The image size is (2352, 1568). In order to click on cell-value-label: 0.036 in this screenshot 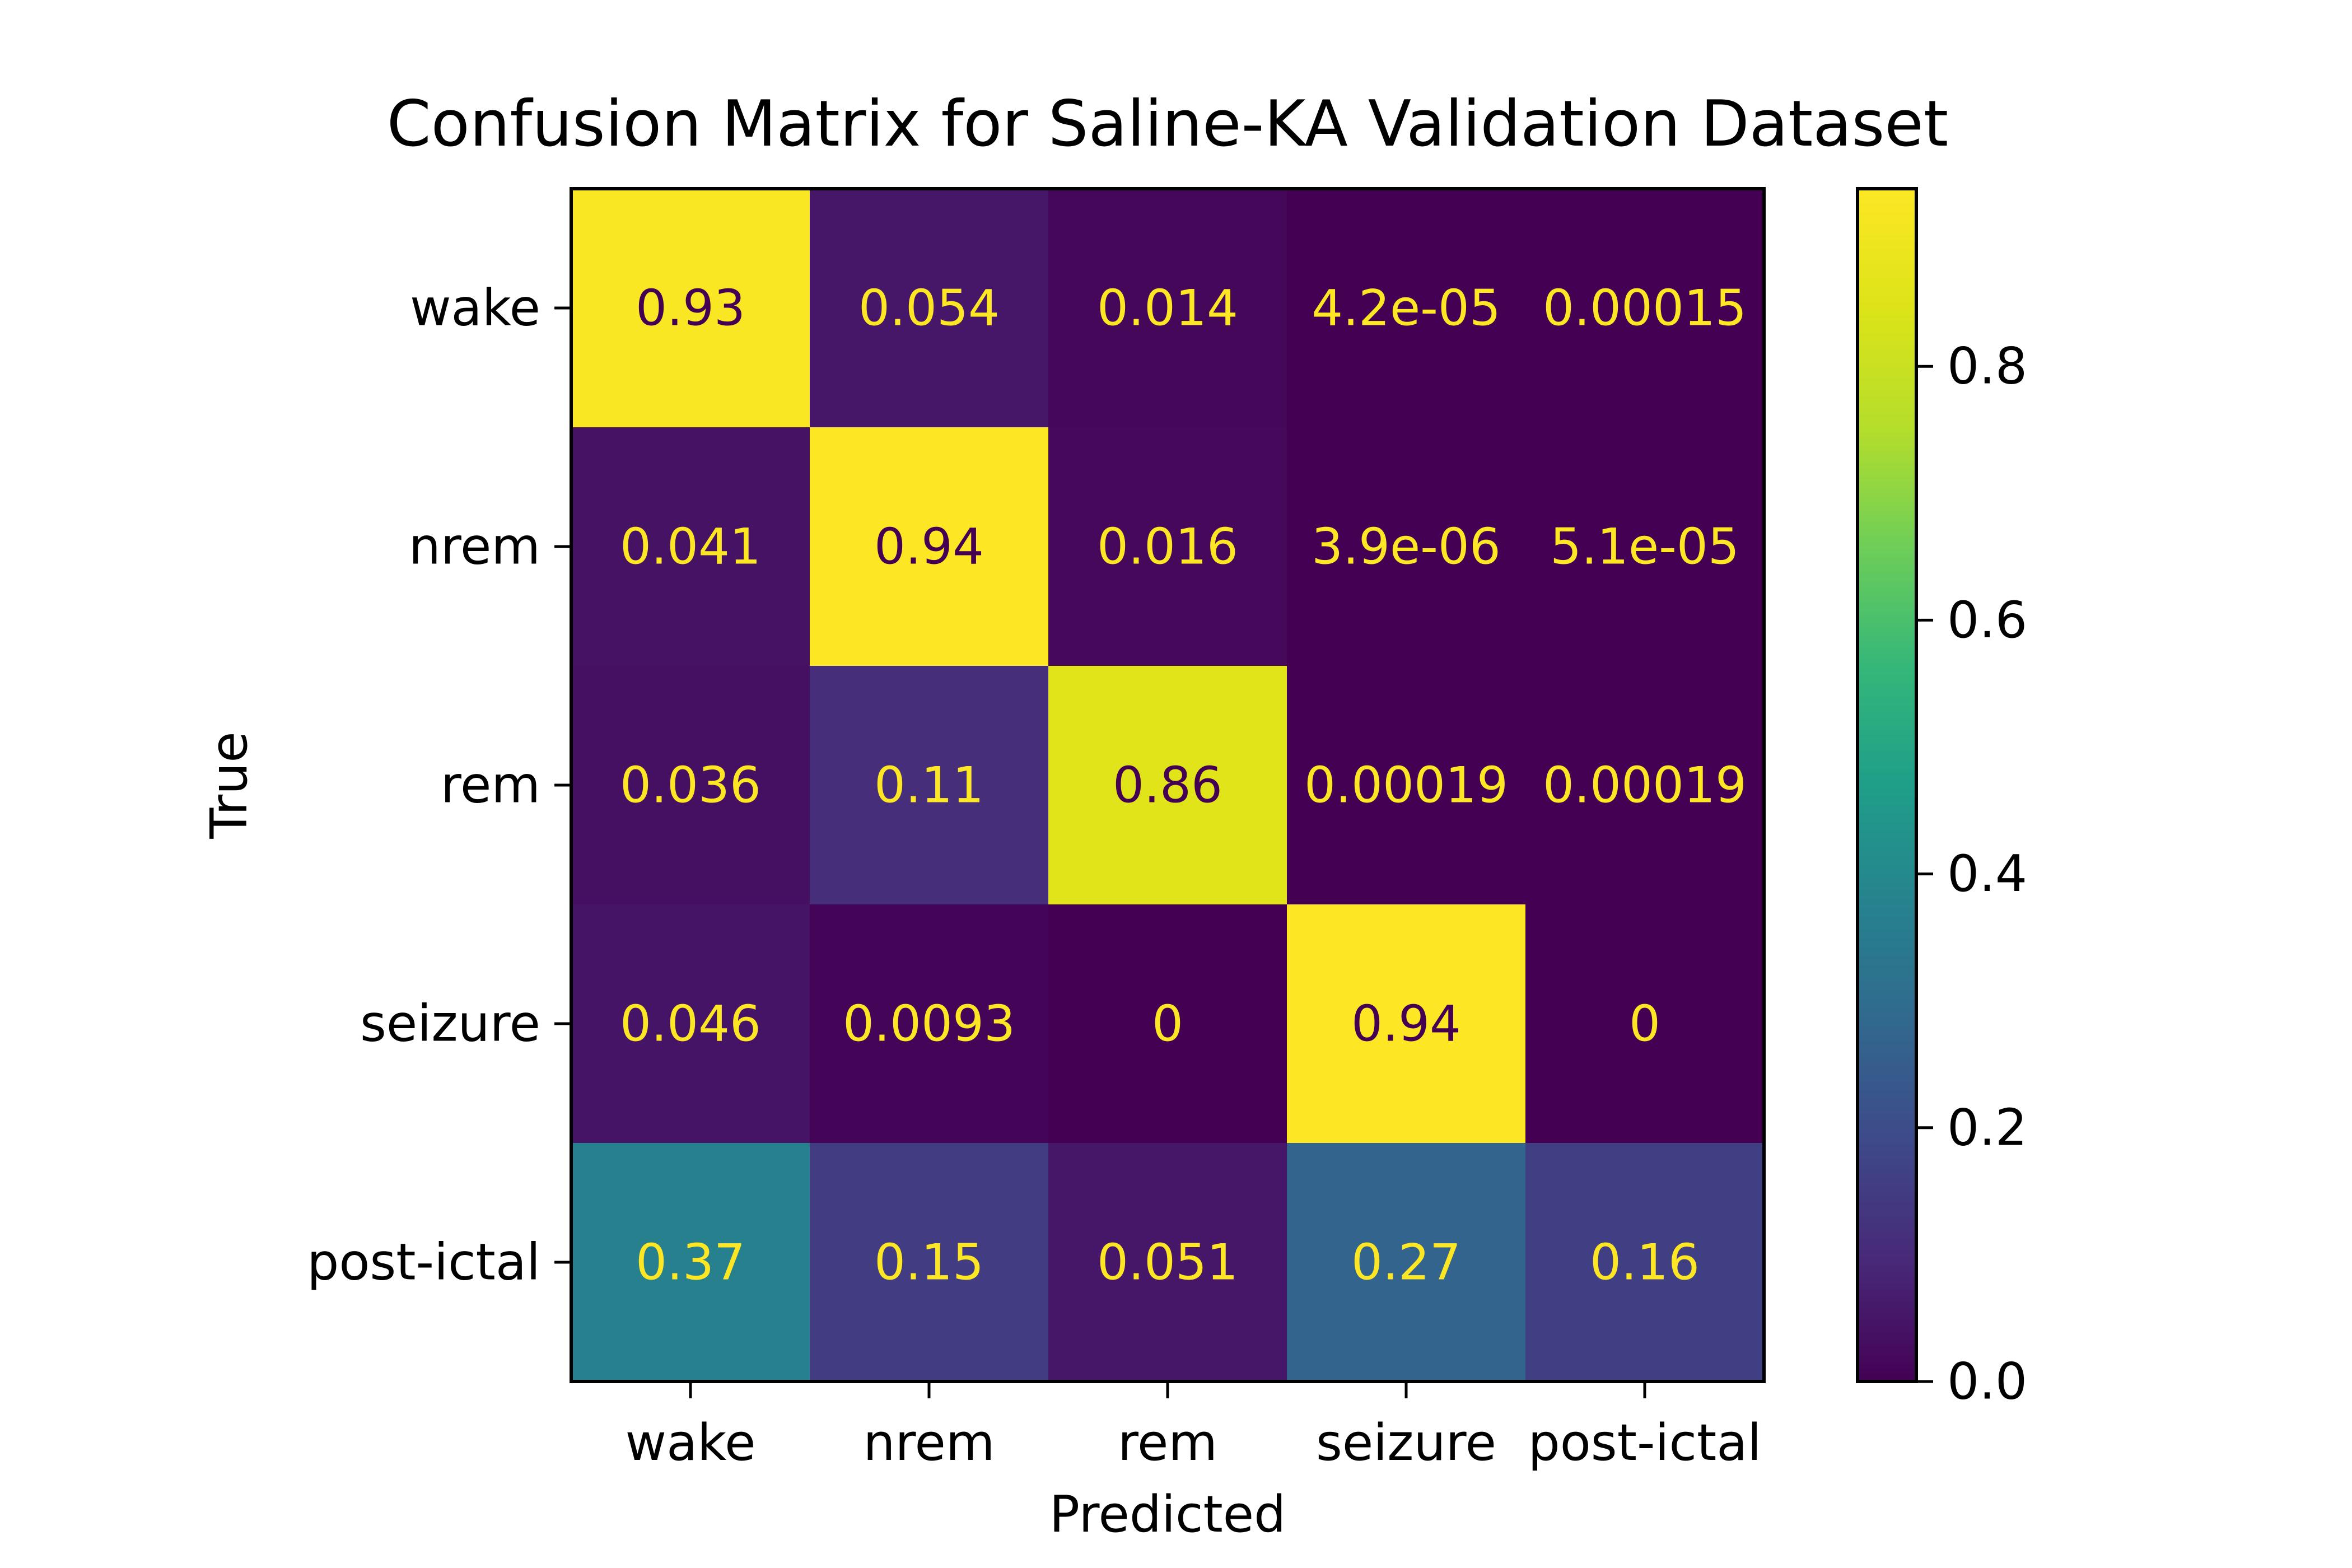, I will do `click(691, 786)`.